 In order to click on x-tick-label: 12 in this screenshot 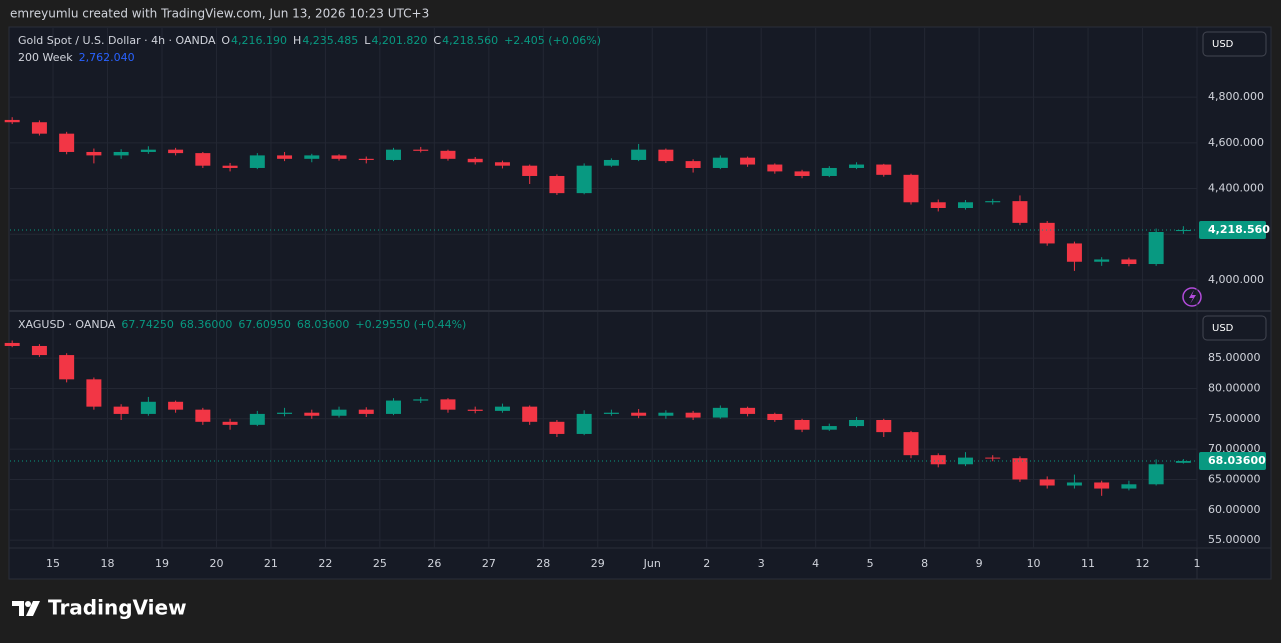, I will do `click(1143, 563)`.